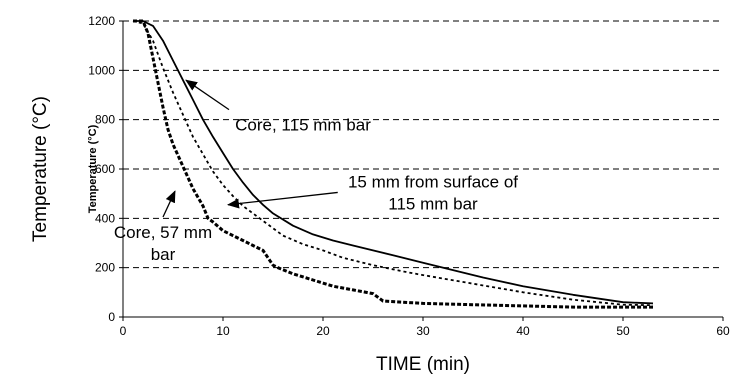  I want to click on x-tick-label: 40, so click(523, 331).